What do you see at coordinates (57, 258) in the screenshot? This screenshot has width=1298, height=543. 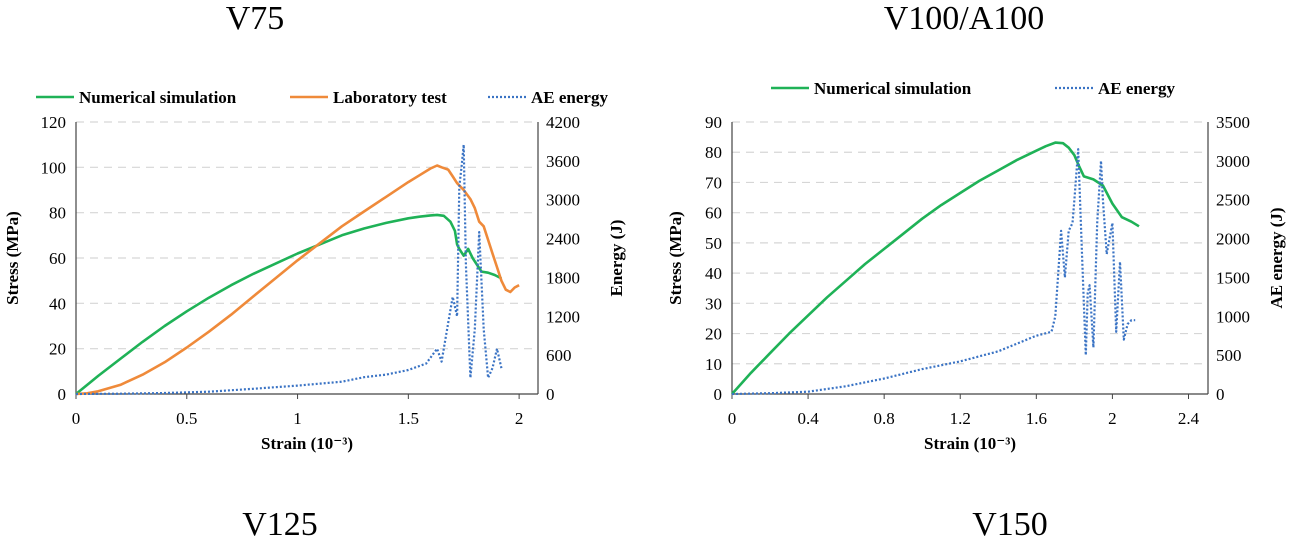 I see `chart1-y-tick-label: 60` at bounding box center [57, 258].